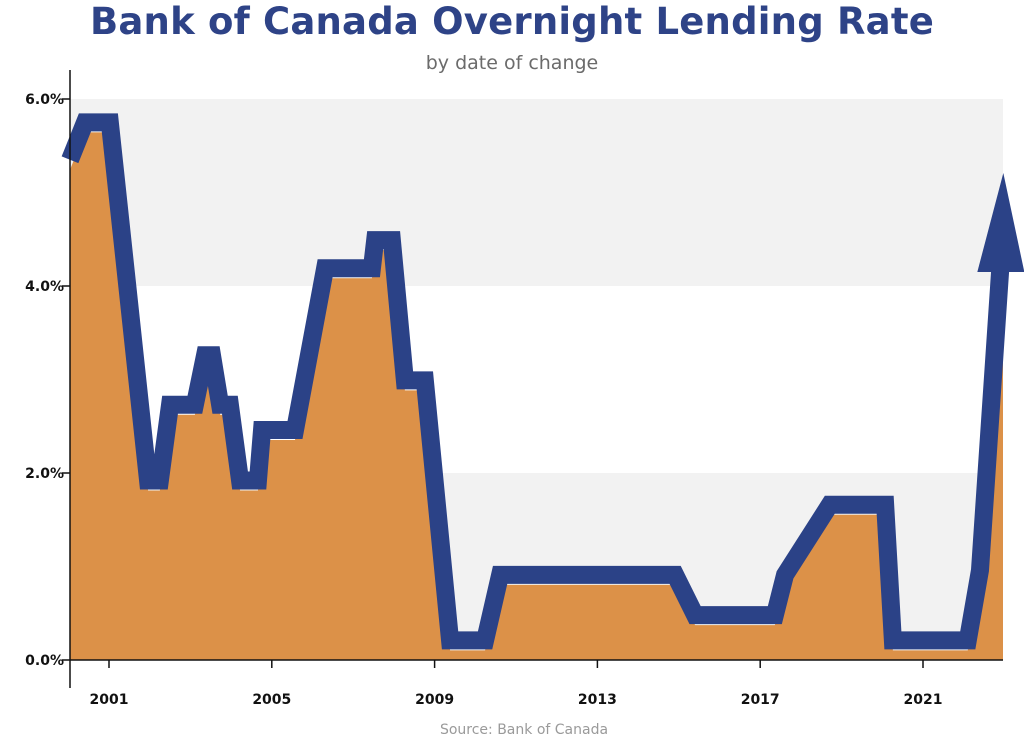 This screenshot has height=742, width=1024. What do you see at coordinates (434, 700) in the screenshot?
I see `x-tick-label: 2009` at bounding box center [434, 700].